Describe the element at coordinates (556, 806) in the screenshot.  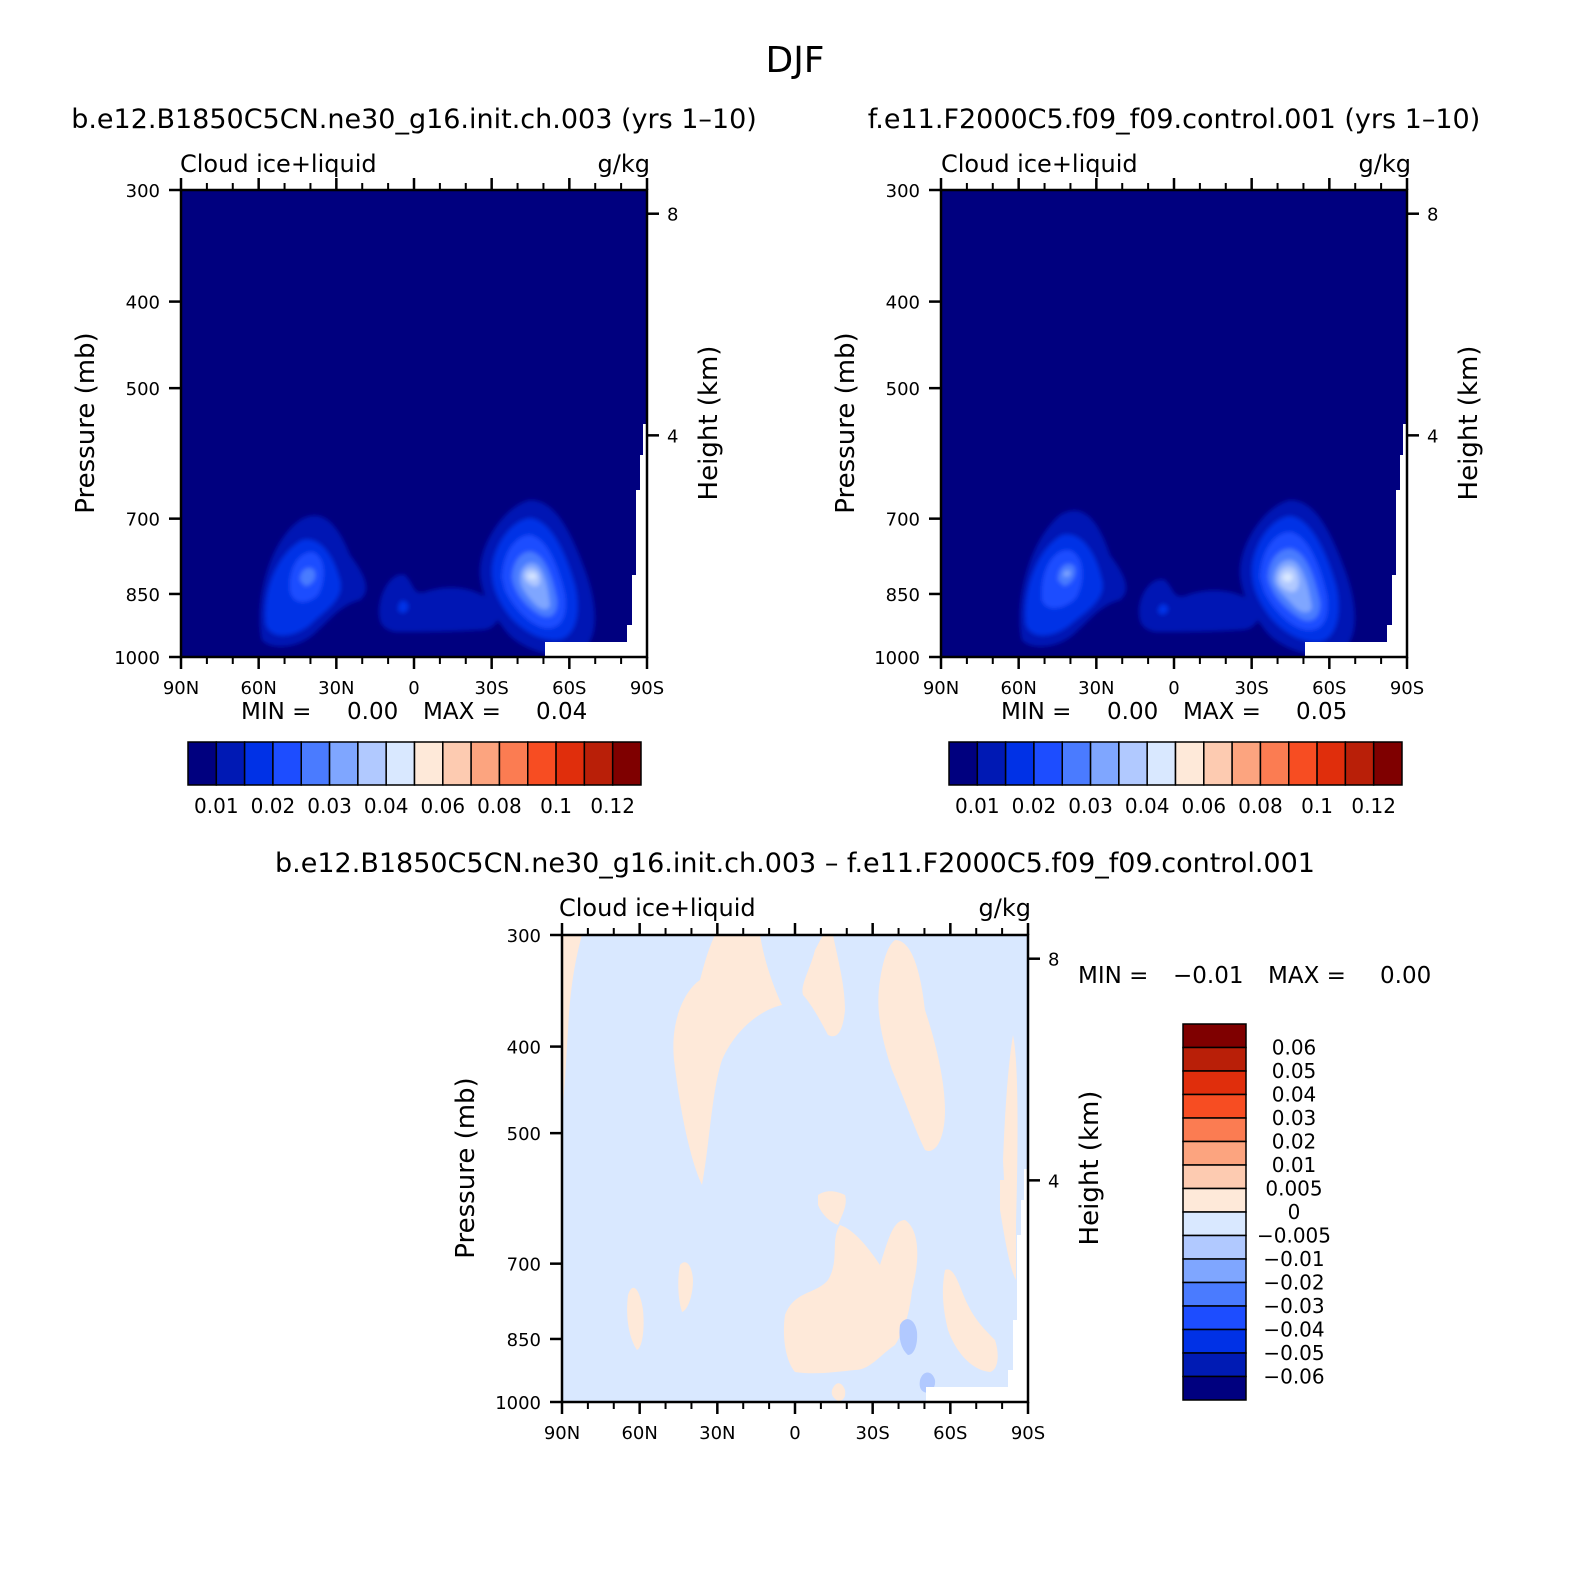
I see `colorbar-label: 0.1` at that location.